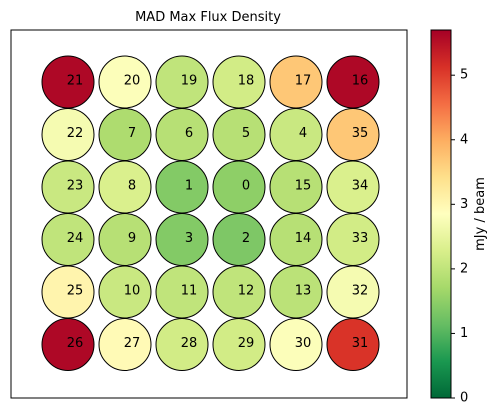 This screenshot has height=417, width=498. What do you see at coordinates (360, 291) in the screenshot?
I see `cell-label-32: 32` at bounding box center [360, 291].